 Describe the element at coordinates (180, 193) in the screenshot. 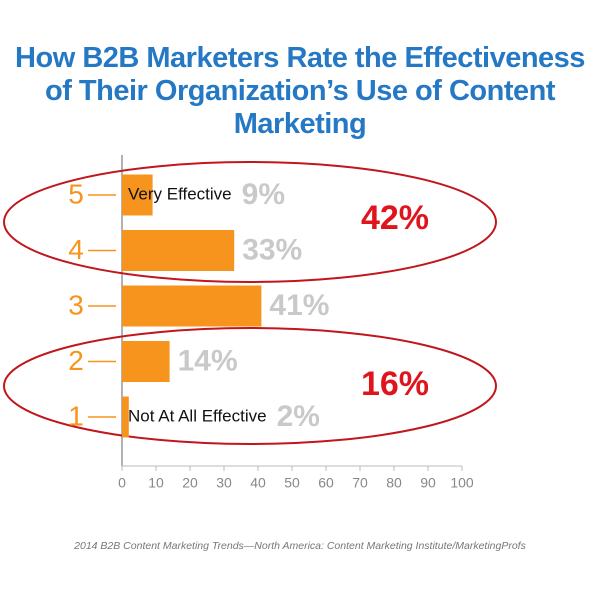

I see `bar-label: Very Effective` at that location.